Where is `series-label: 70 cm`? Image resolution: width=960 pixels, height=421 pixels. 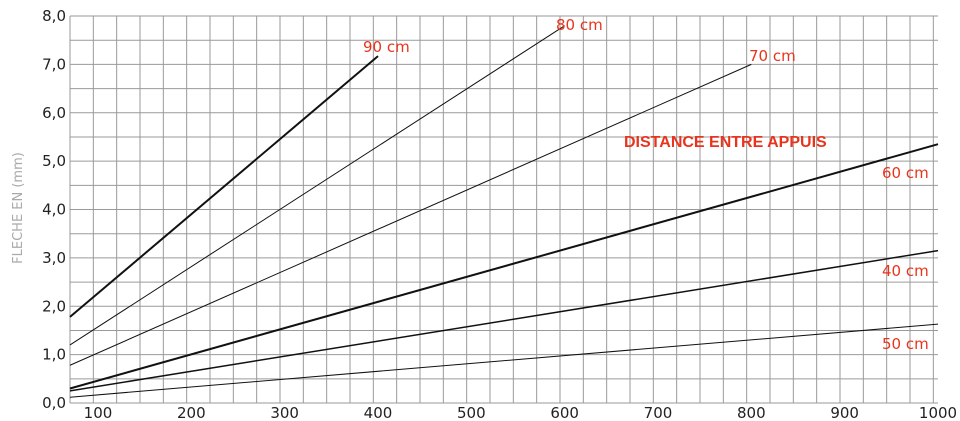 series-label: 70 cm is located at coordinates (772, 56).